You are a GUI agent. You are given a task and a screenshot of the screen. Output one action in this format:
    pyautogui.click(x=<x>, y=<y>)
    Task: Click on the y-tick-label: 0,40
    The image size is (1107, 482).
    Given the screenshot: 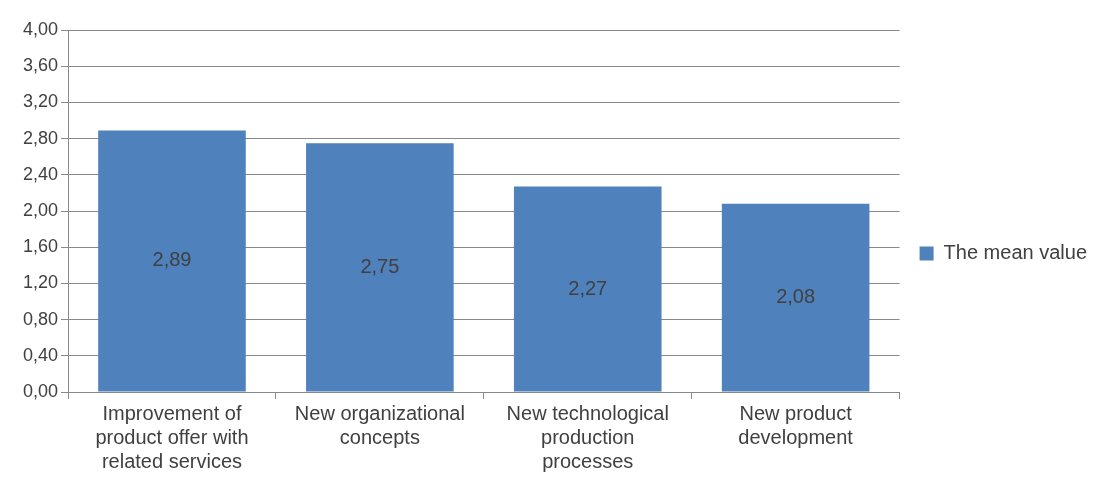 What is the action you would take?
    pyautogui.click(x=40, y=354)
    